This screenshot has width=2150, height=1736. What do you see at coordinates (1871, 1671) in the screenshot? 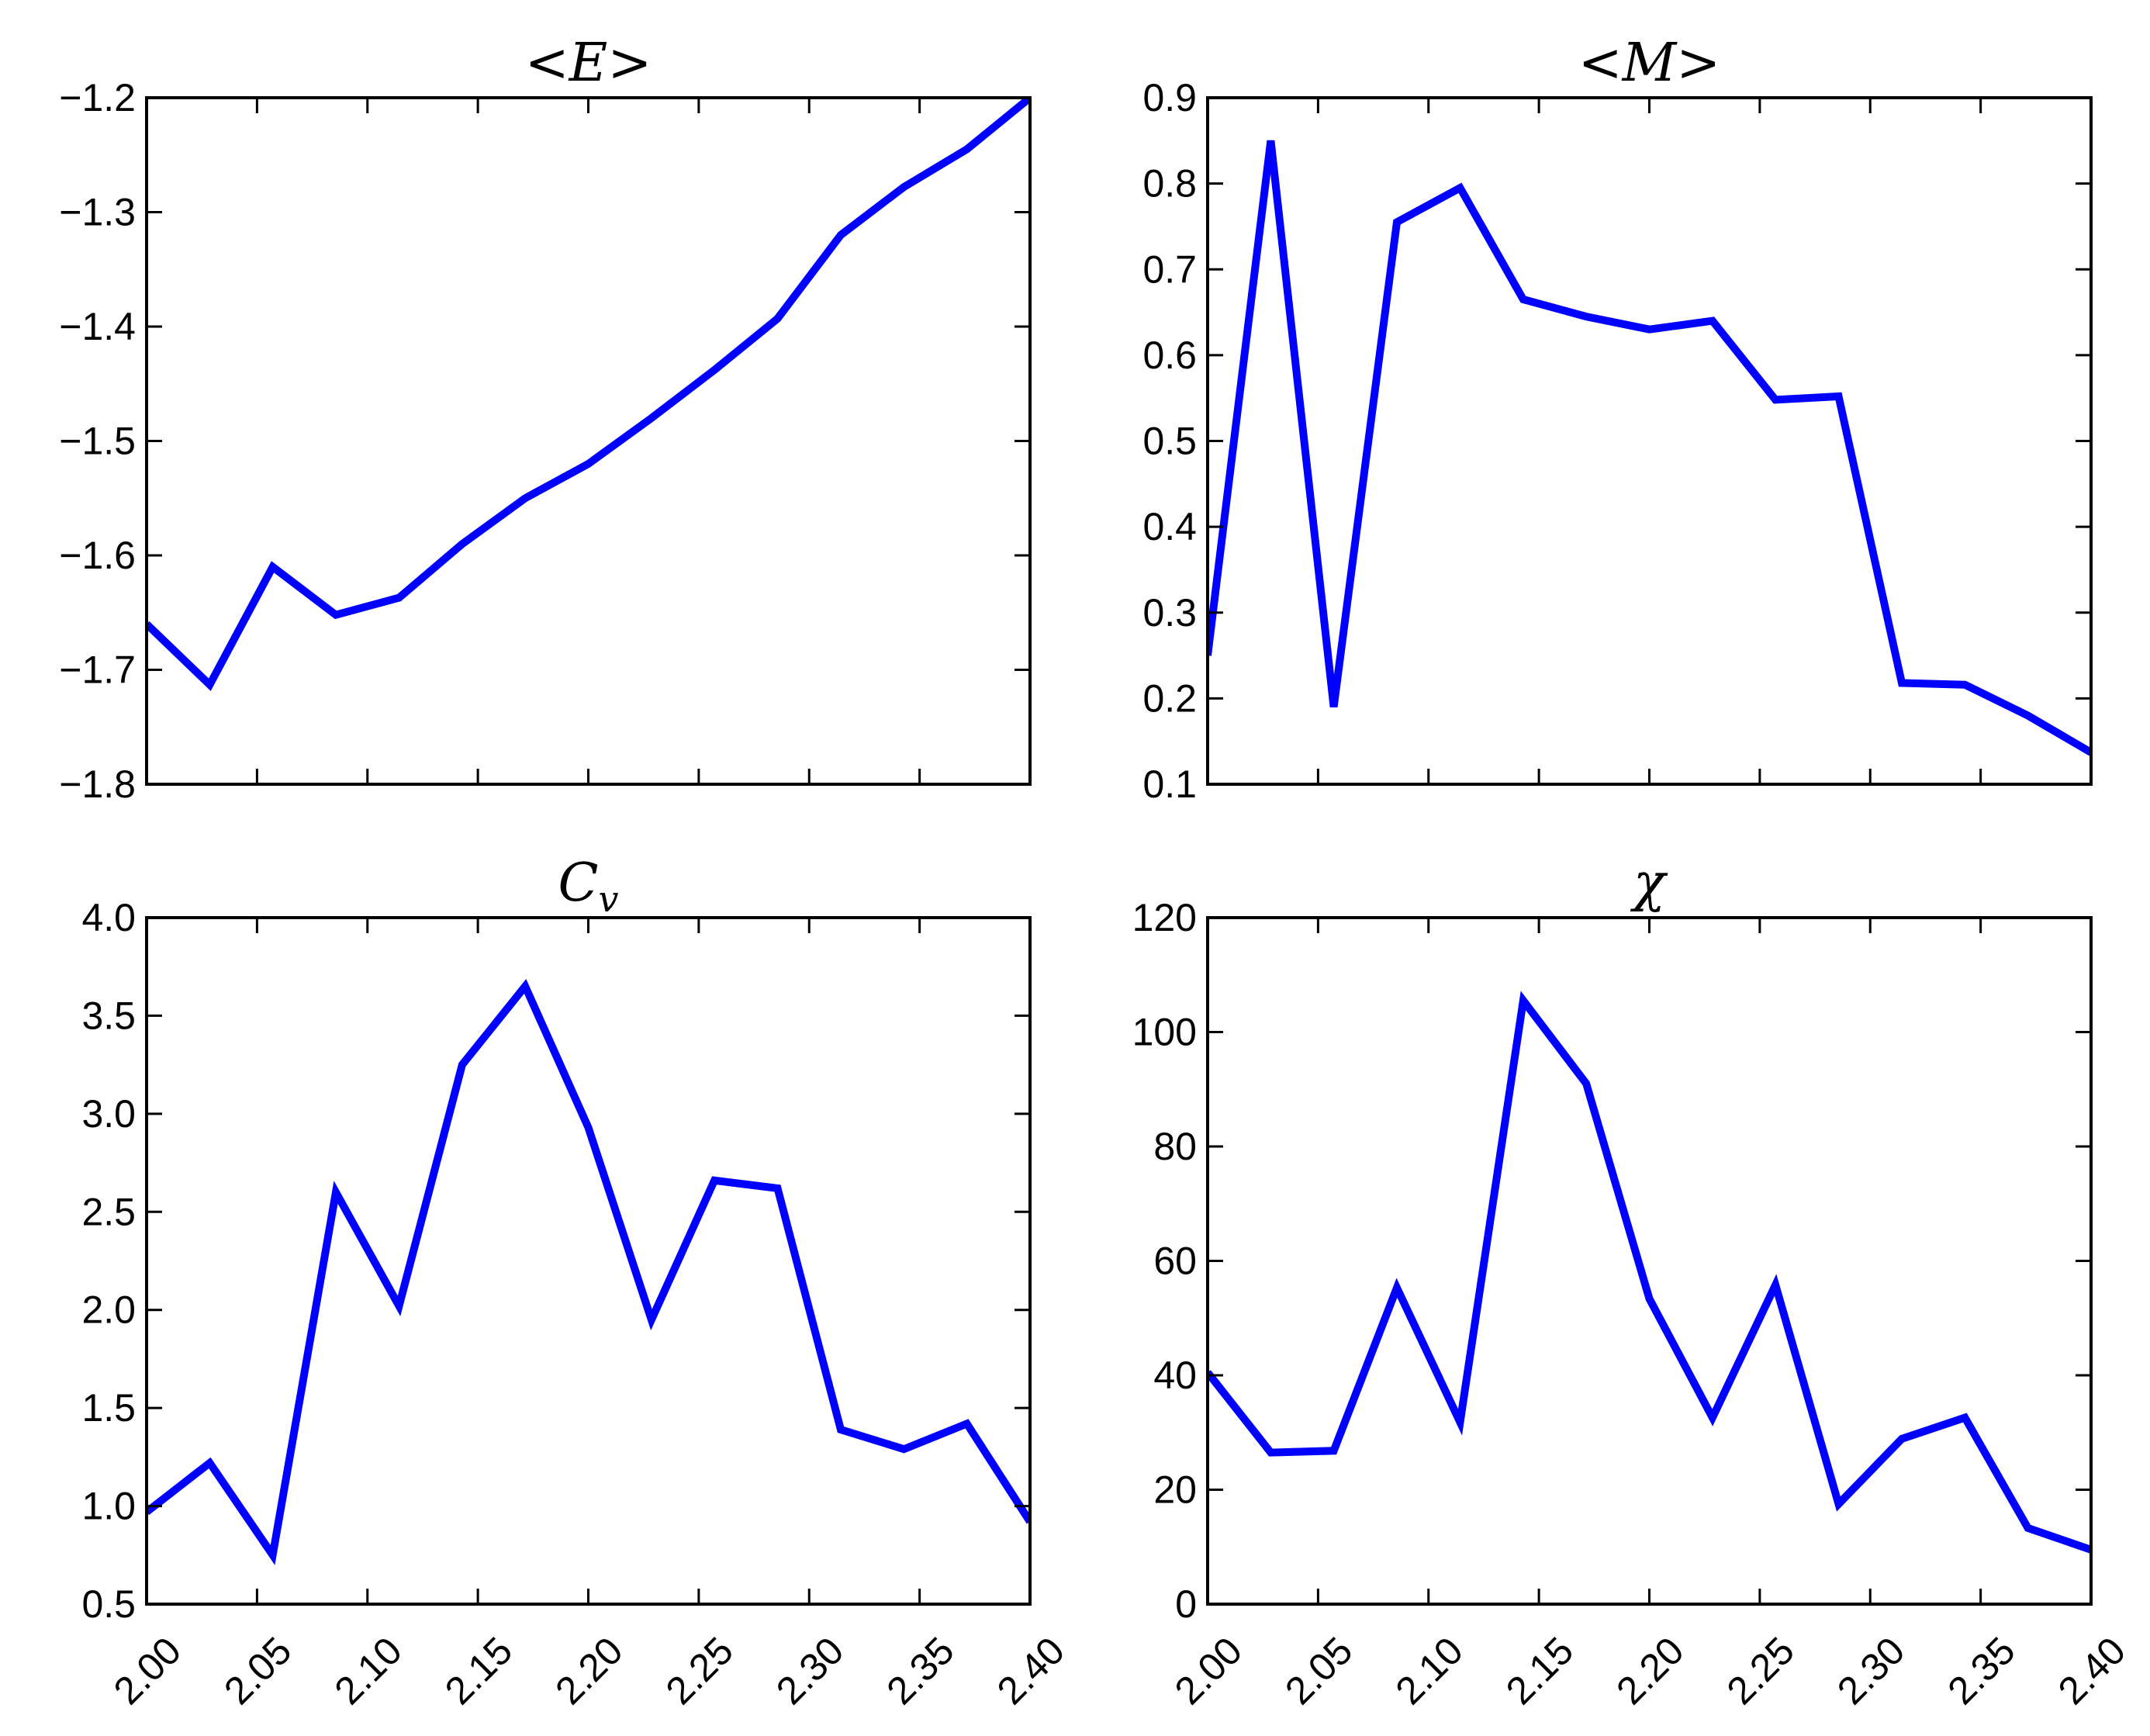
I see `susceptibility-x-tick-label: 2.30` at bounding box center [1871, 1671].